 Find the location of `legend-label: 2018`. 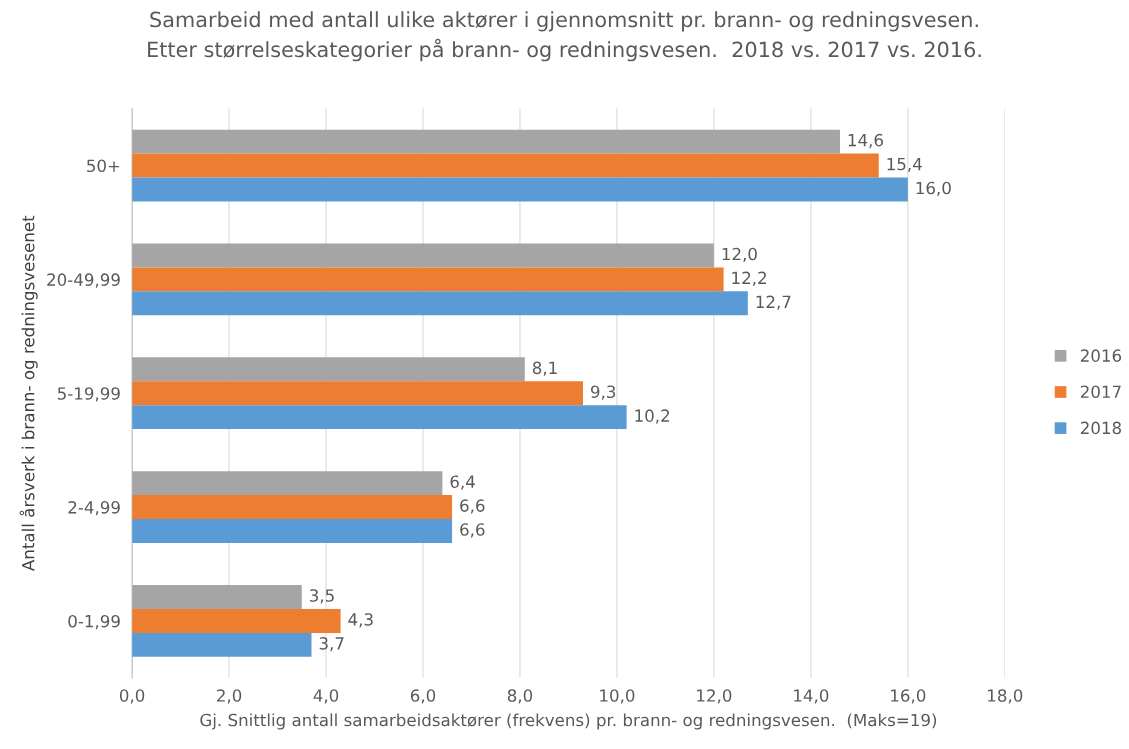

legend-label: 2018 is located at coordinates (1100, 428).